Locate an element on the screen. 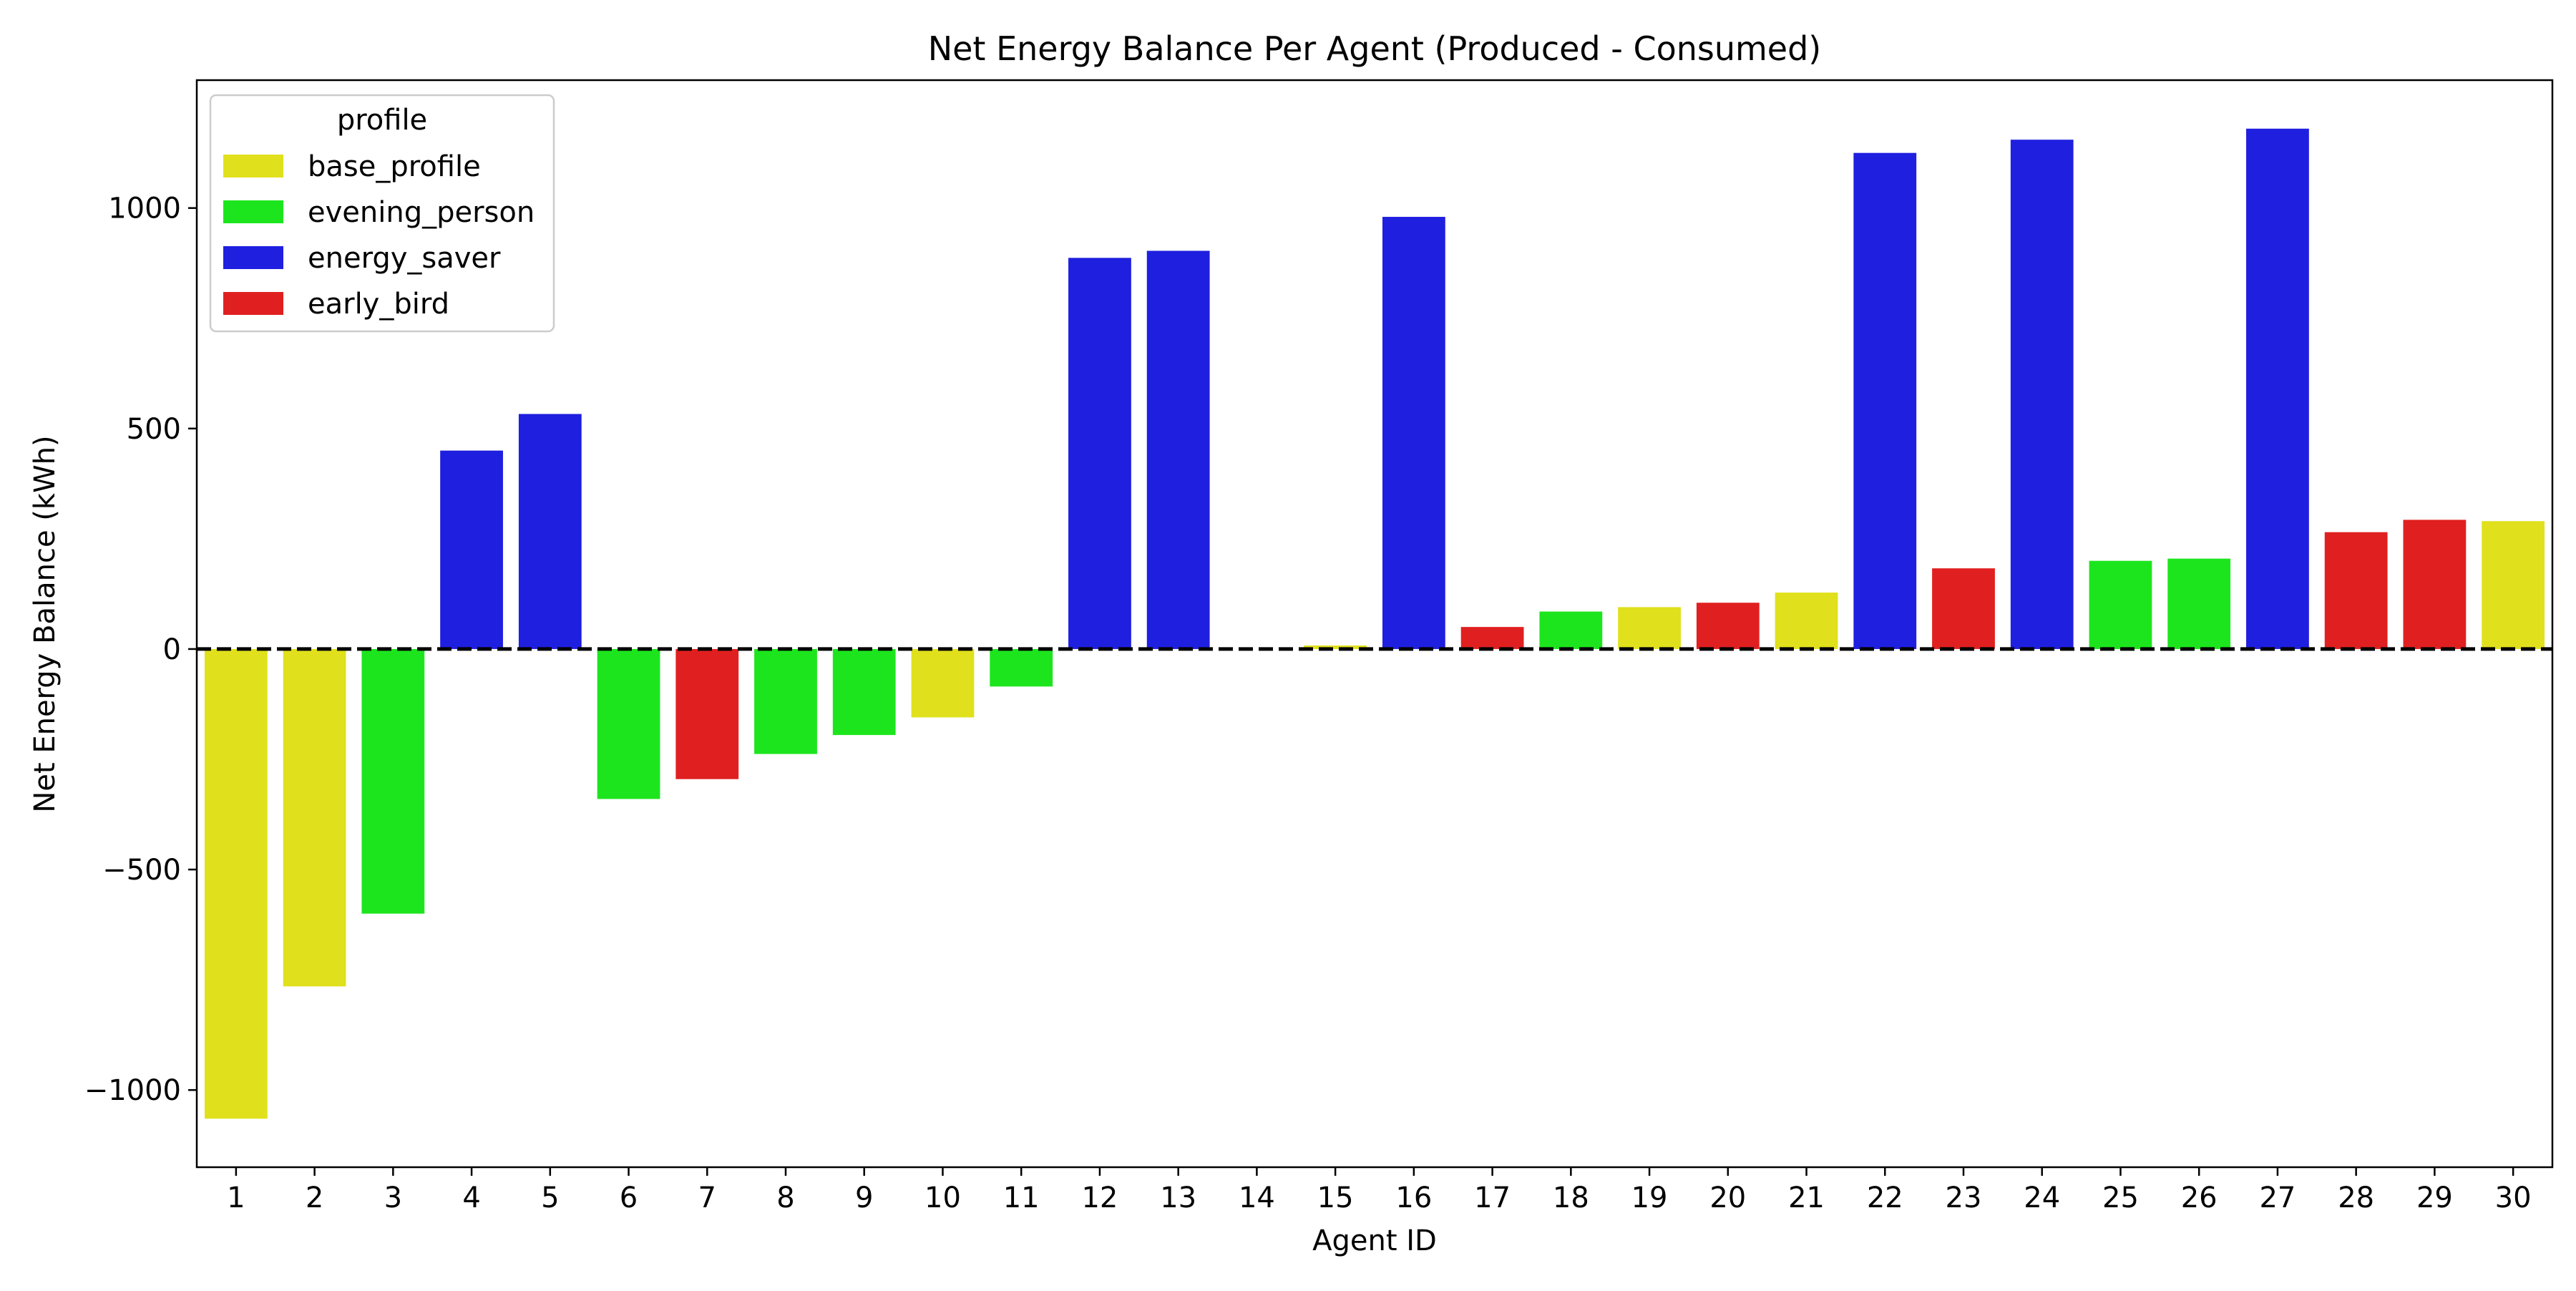  x-tick-label: 21 is located at coordinates (1806, 1198).